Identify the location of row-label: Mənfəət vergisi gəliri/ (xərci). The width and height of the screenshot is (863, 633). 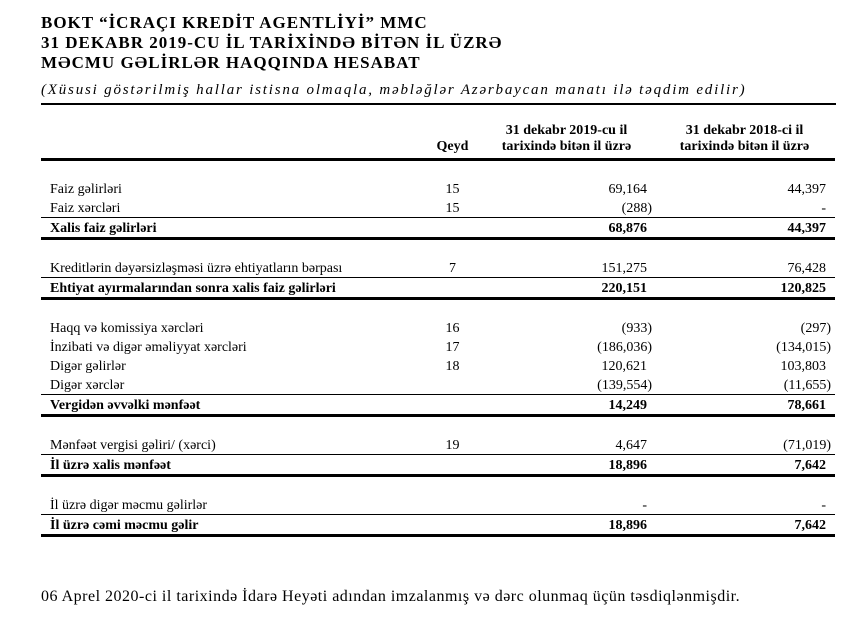
(233, 445).